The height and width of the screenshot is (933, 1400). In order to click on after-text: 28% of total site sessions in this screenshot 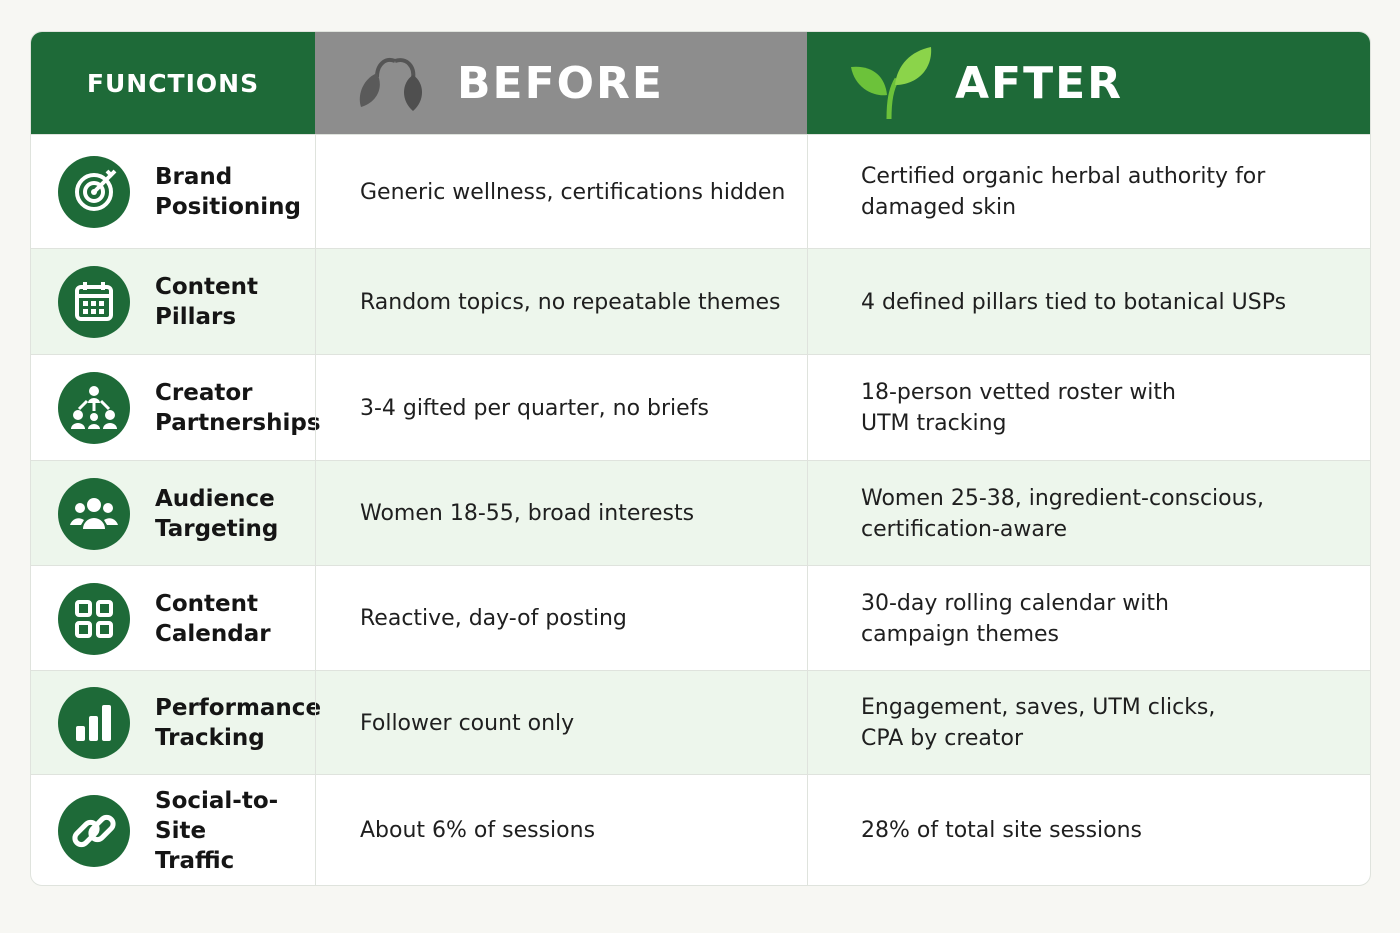, I will do `click(1088, 830)`.